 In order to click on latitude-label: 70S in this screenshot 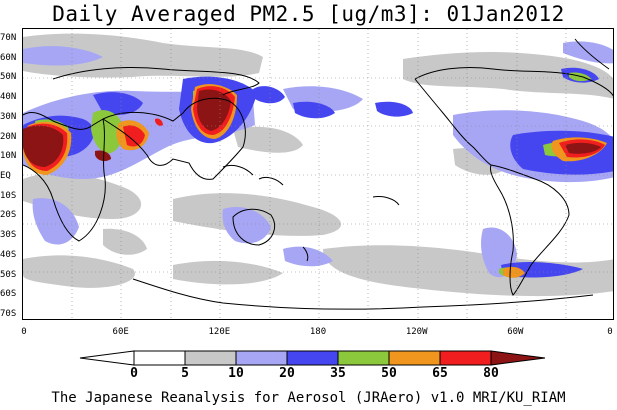, I will do `click(8, 314)`.